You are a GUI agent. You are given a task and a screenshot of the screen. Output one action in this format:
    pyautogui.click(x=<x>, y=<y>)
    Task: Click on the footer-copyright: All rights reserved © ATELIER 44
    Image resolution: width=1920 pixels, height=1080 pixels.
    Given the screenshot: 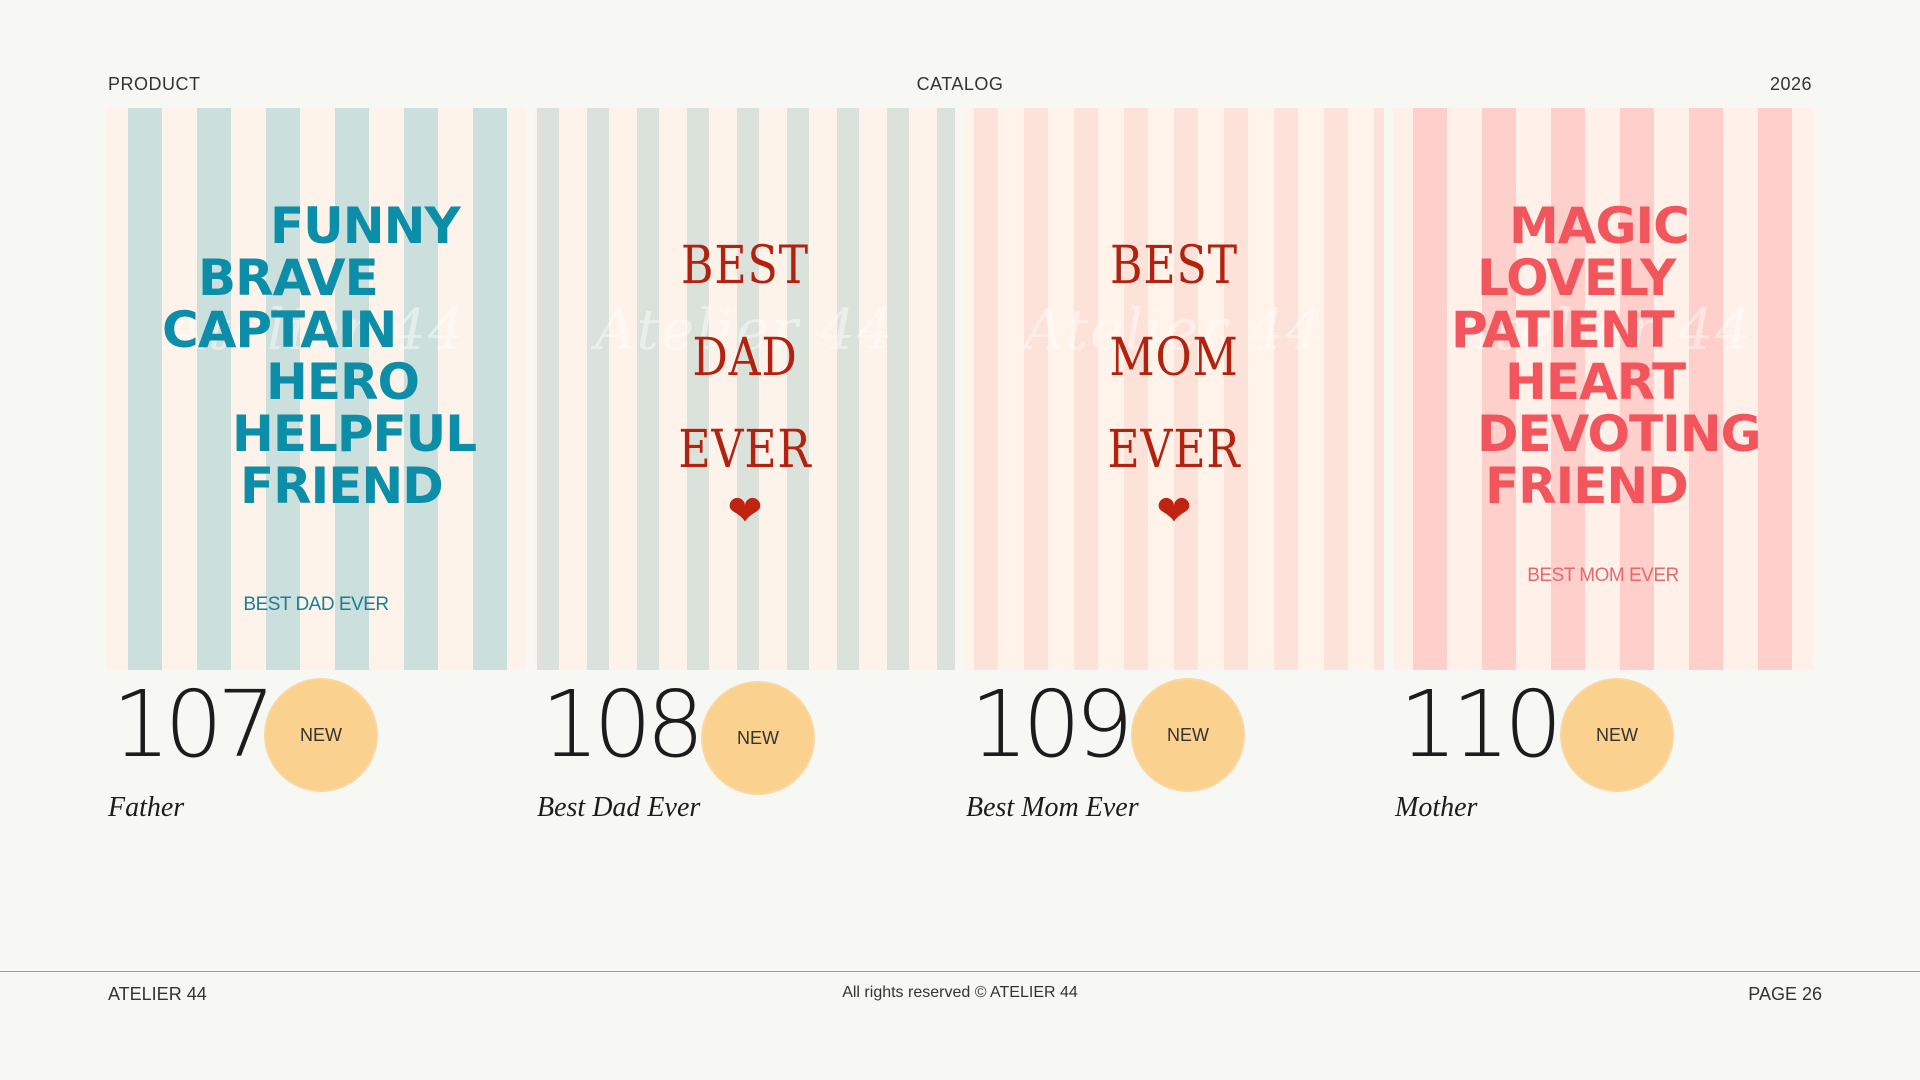 What is the action you would take?
    pyautogui.click(x=960, y=992)
    